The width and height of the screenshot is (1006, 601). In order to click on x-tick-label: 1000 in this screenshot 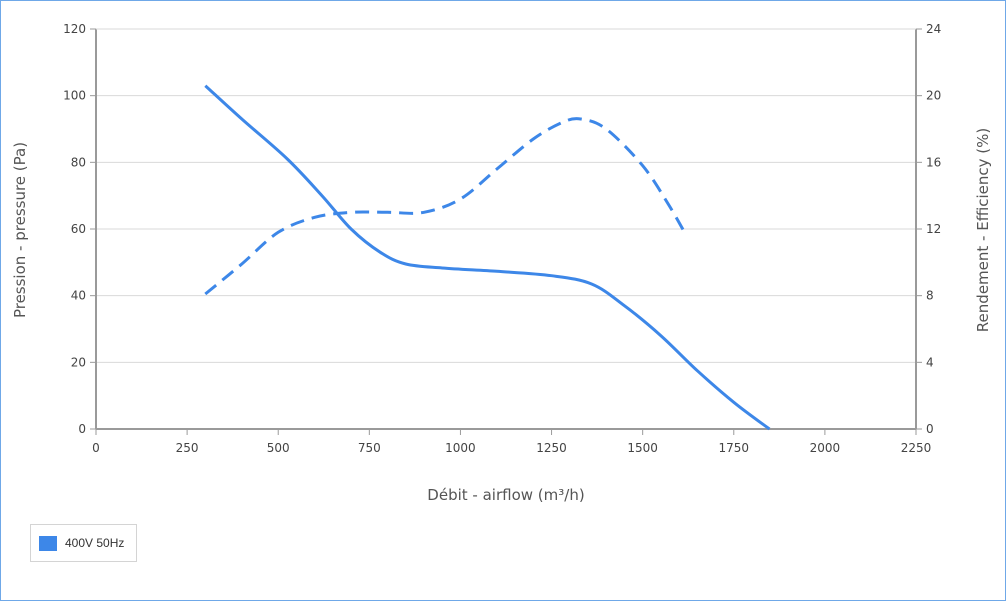, I will do `click(460, 448)`.